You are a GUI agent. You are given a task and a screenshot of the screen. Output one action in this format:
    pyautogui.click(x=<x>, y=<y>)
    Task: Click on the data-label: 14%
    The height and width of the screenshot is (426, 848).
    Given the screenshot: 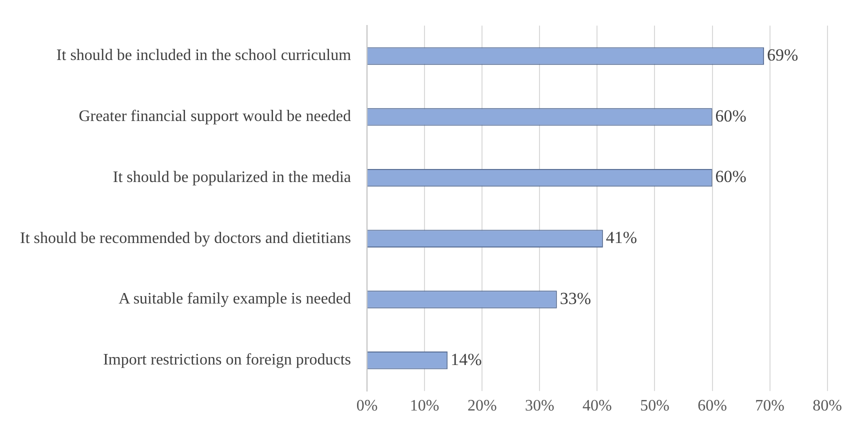 What is the action you would take?
    pyautogui.click(x=466, y=359)
    